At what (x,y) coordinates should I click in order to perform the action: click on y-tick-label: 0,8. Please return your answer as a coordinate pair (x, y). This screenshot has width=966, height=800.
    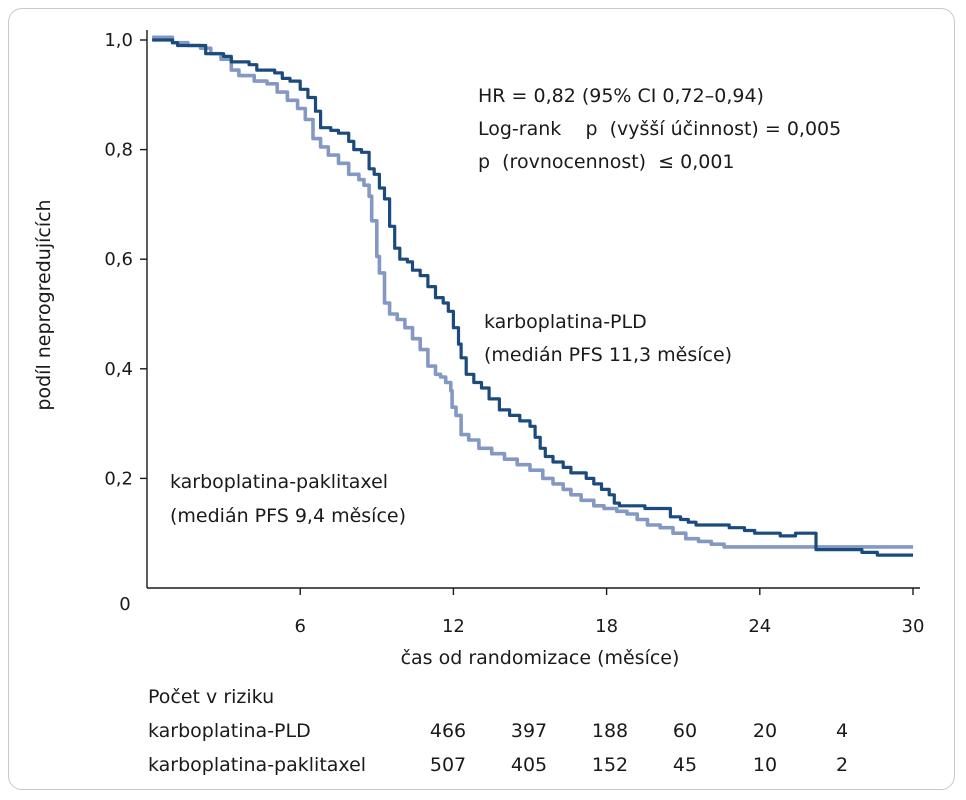
    Looking at the image, I should click on (118, 150).